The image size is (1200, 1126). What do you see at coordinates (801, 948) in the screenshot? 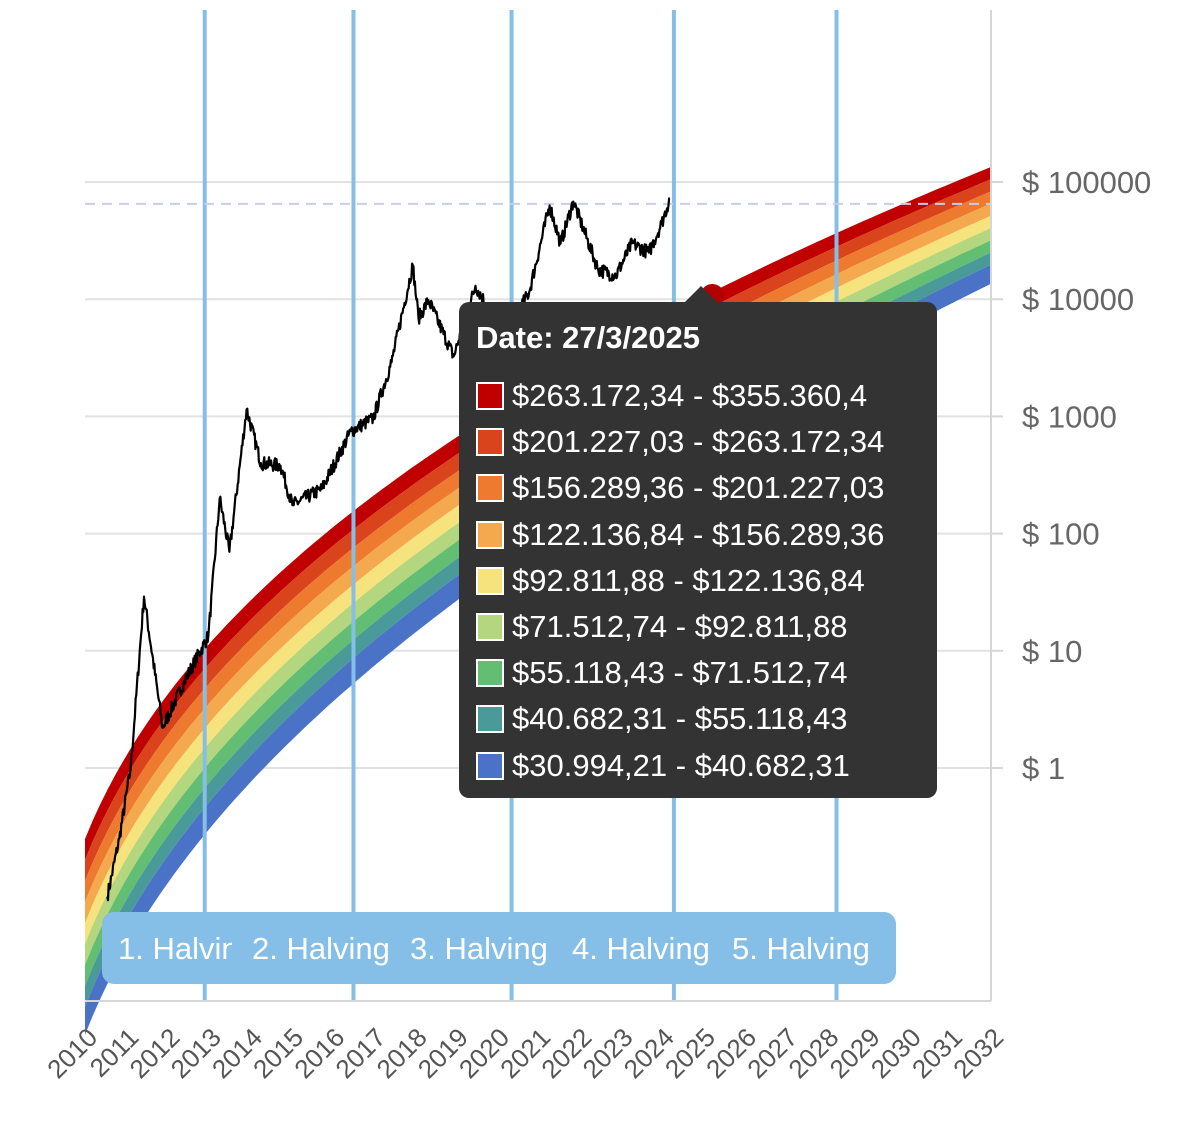
I see `halving-label-text: 5. Halving` at bounding box center [801, 948].